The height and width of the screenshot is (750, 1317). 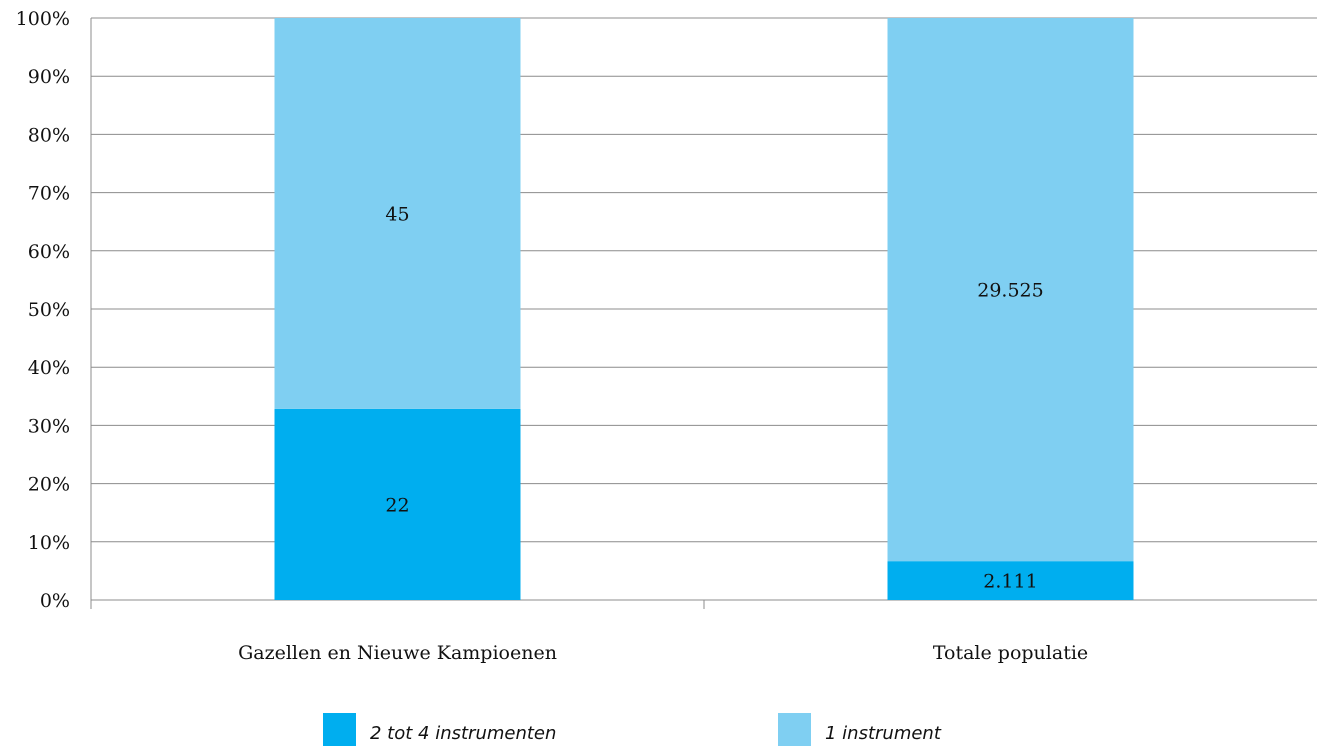 What do you see at coordinates (55, 601) in the screenshot?
I see `y-tick-label: 0%` at bounding box center [55, 601].